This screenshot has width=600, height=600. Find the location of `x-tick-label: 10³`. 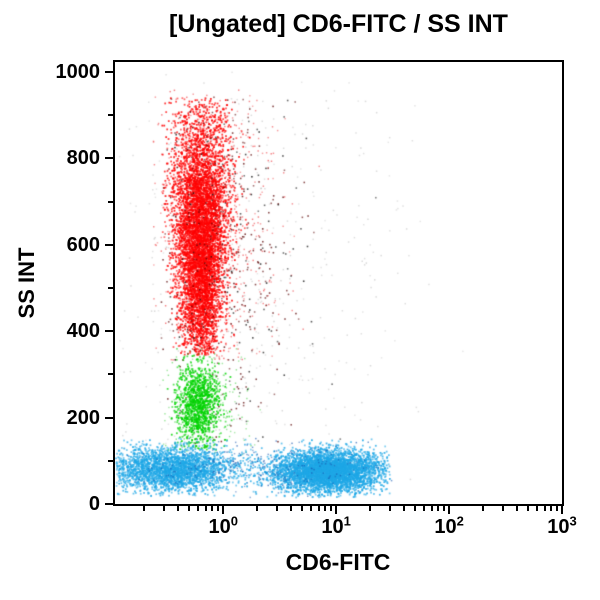

x-tick-label: 10³ is located at coordinates (562, 525).